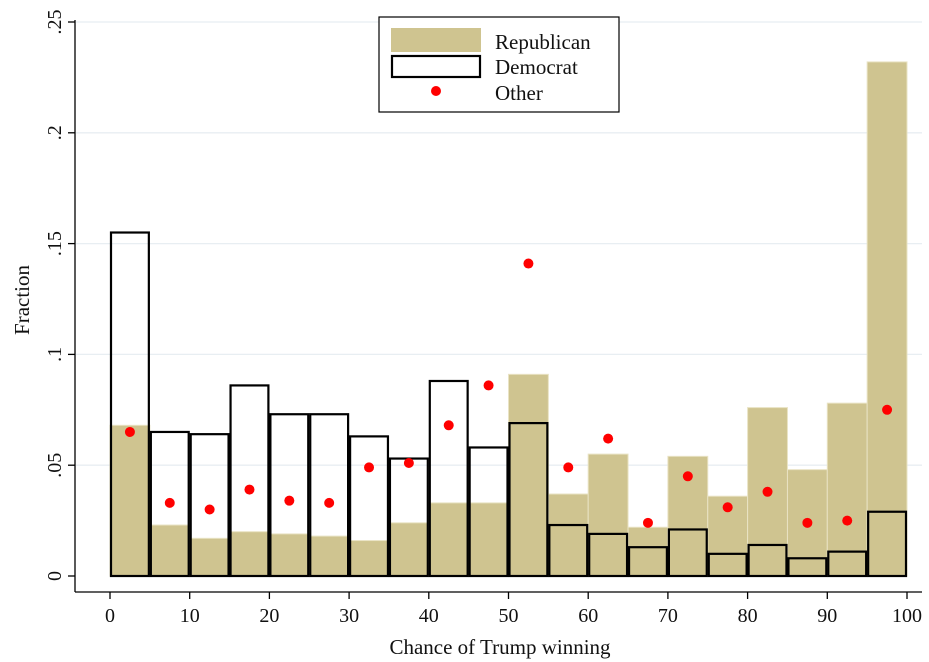 This screenshot has height=662, width=929. I want to click on x-tick-label-9: 90, so click(827, 616).